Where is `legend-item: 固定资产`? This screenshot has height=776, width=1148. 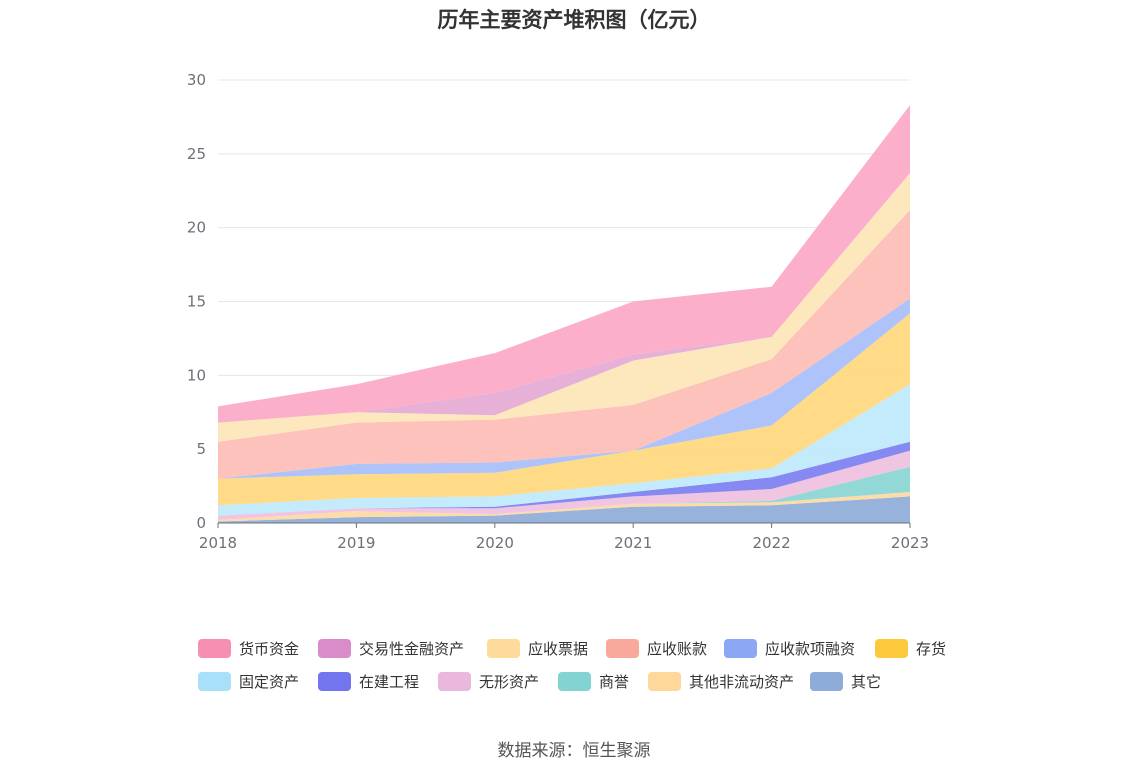
legend-item: 固定资产 is located at coordinates (248, 681).